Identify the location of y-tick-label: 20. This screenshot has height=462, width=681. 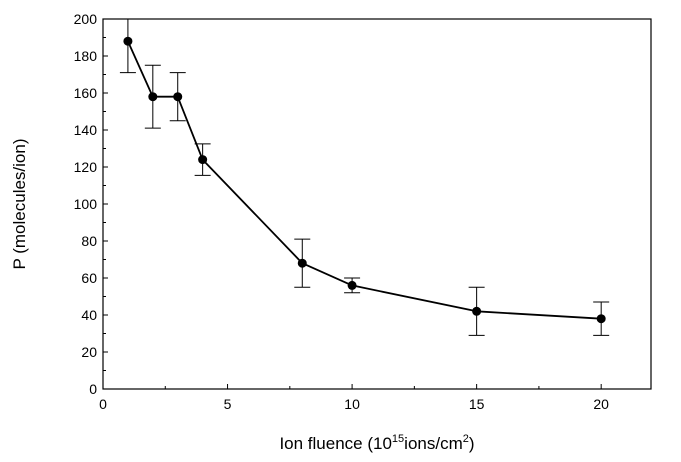
(89, 352).